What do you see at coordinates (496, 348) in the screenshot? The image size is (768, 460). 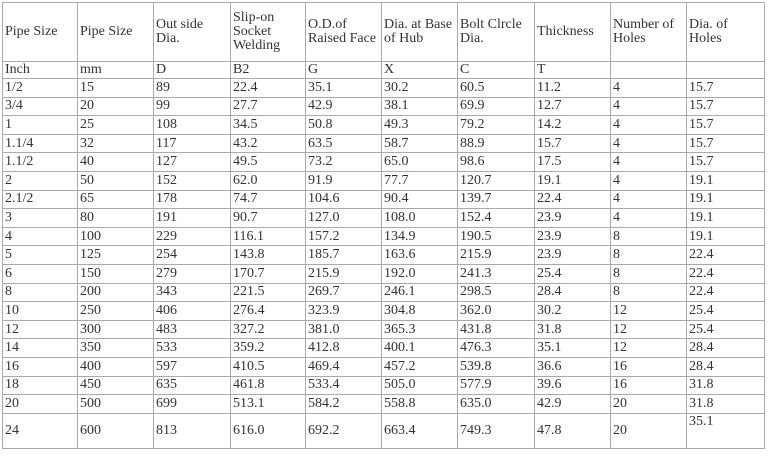 I see `data-cell: 476.3` at bounding box center [496, 348].